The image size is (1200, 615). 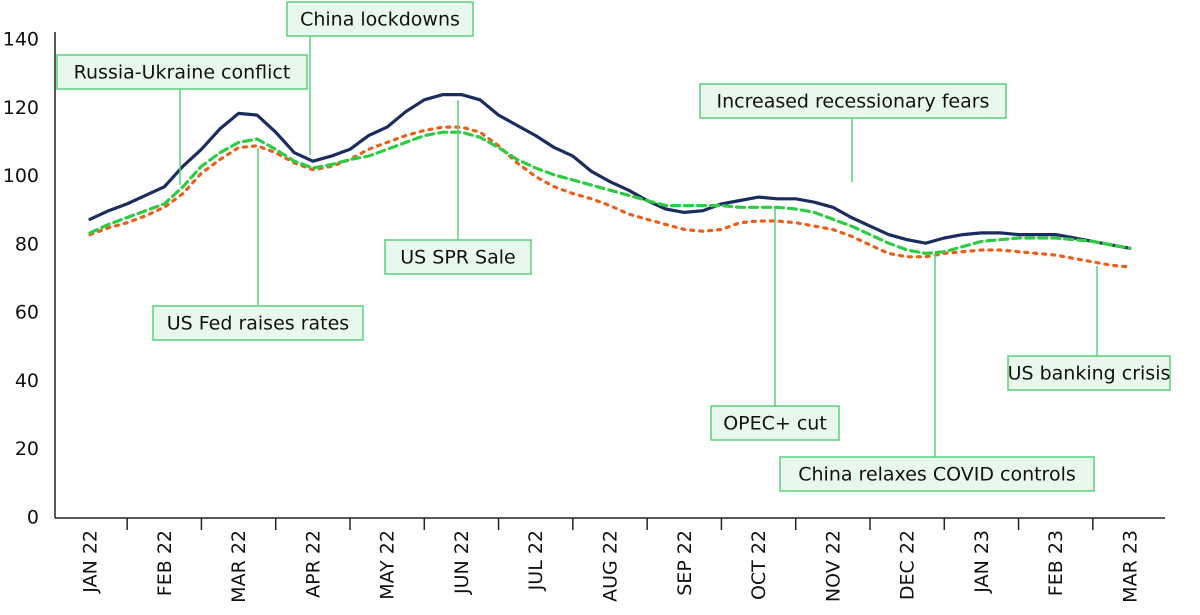 I want to click on x-tick-label: OCT 22, so click(x=759, y=565).